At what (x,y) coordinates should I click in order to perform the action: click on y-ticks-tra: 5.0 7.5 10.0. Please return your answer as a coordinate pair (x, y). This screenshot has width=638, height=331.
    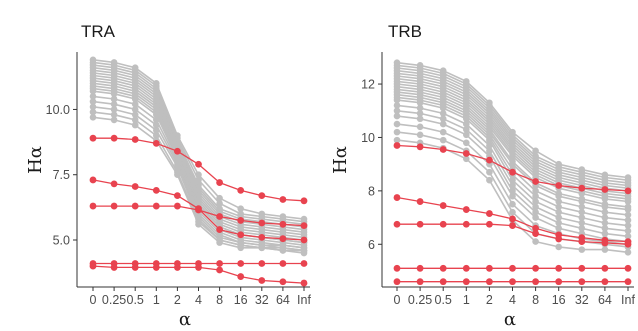
    Looking at the image, I should click on (61, 175).